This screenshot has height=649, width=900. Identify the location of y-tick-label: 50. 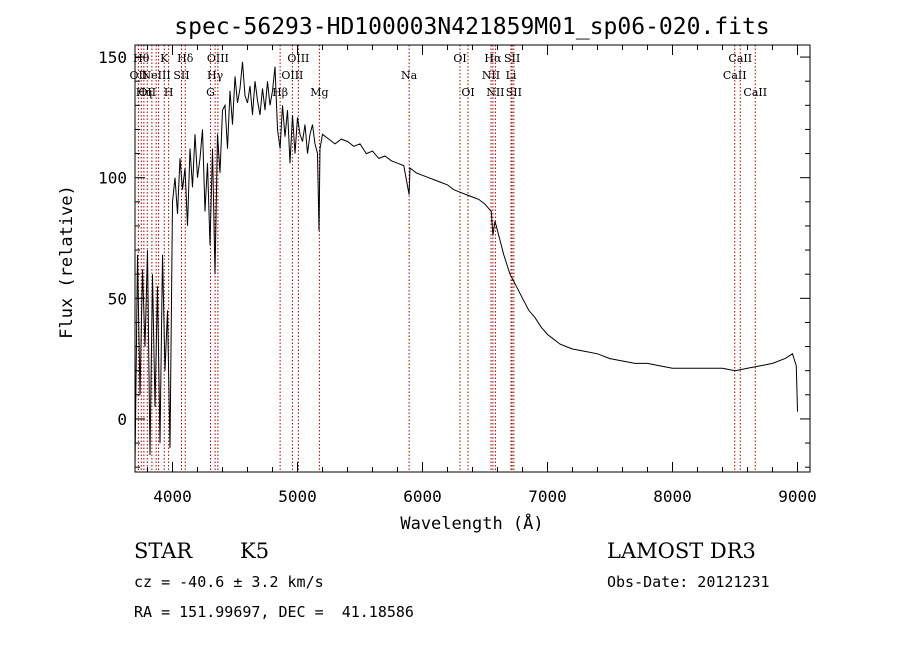
(117, 298).